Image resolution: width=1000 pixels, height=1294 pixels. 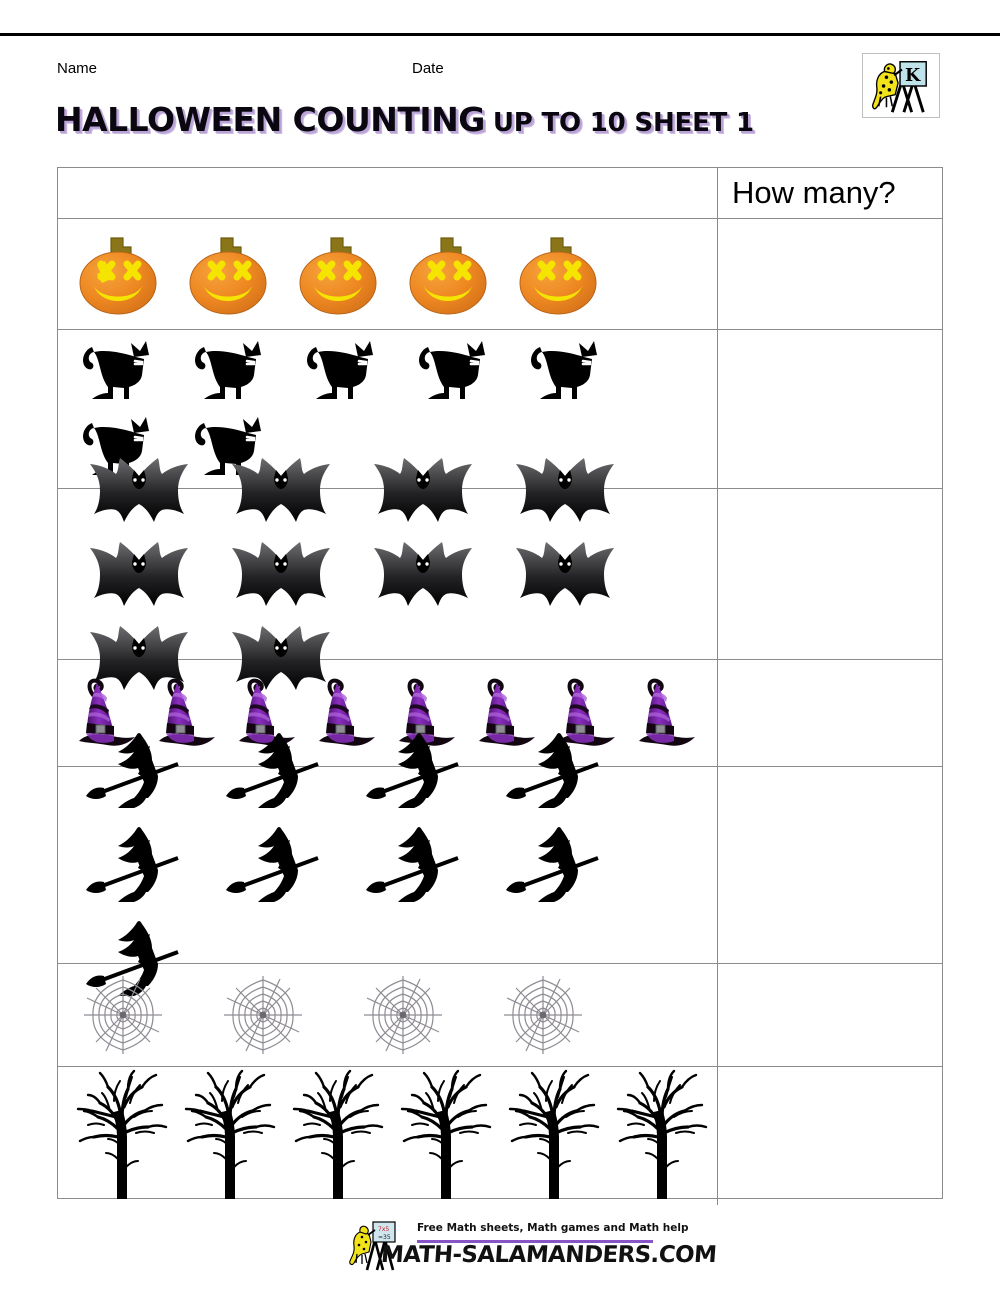 What do you see at coordinates (270, 119) in the screenshot?
I see `page-title-main: HALLOWEEN COUNTING` at bounding box center [270, 119].